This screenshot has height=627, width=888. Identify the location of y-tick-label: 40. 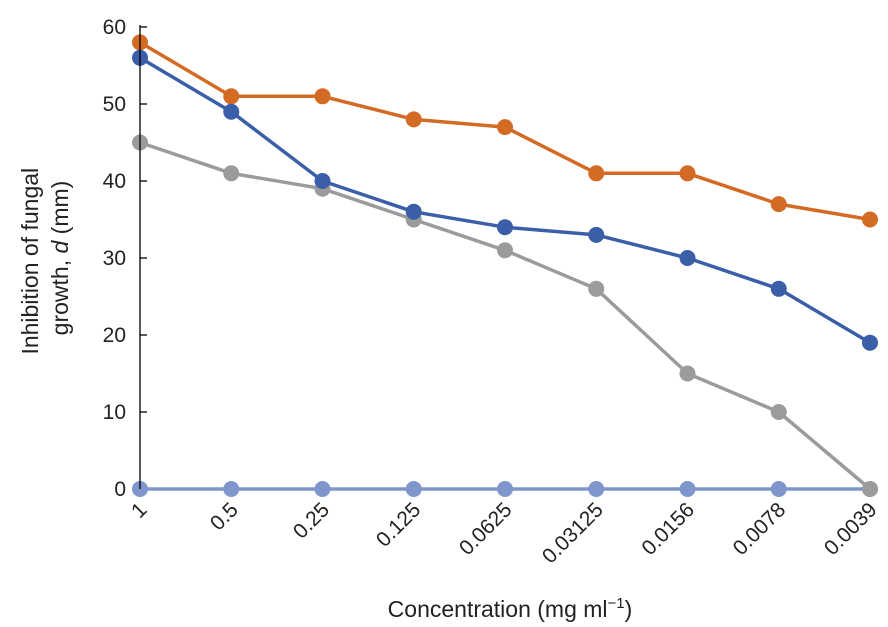
(114, 181).